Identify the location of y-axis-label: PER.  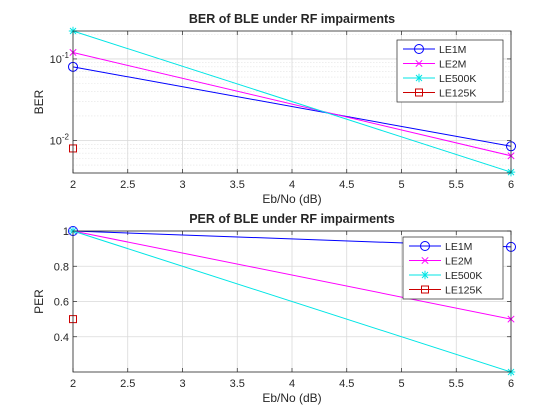
(39, 301).